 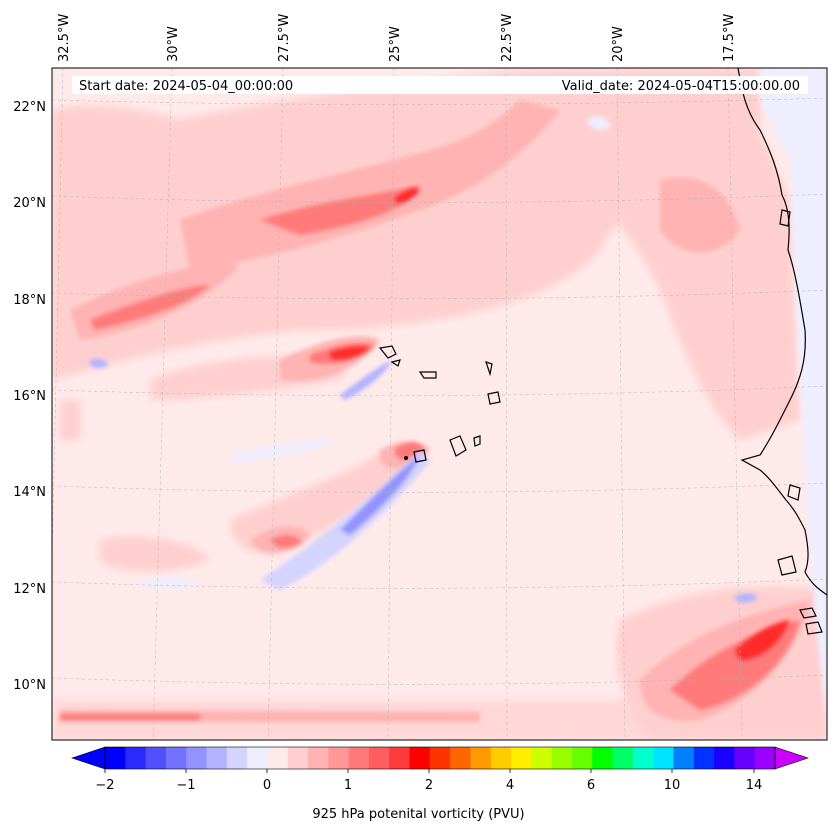 I want to click on lat-label-14n: 14°N, so click(x=29, y=492).